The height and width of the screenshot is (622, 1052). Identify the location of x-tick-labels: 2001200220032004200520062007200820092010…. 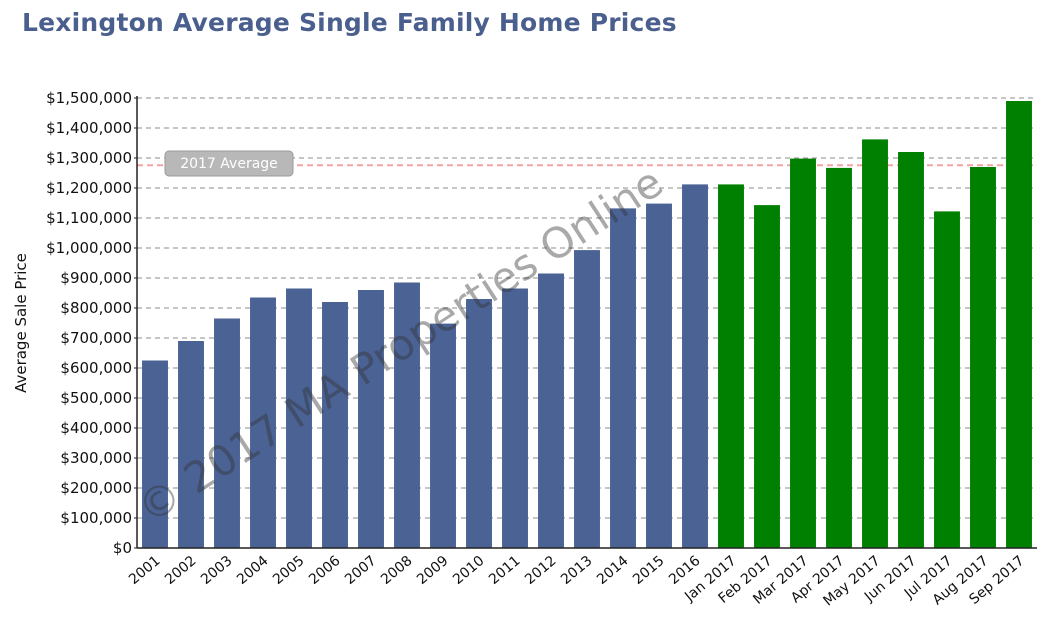
(577, 581).